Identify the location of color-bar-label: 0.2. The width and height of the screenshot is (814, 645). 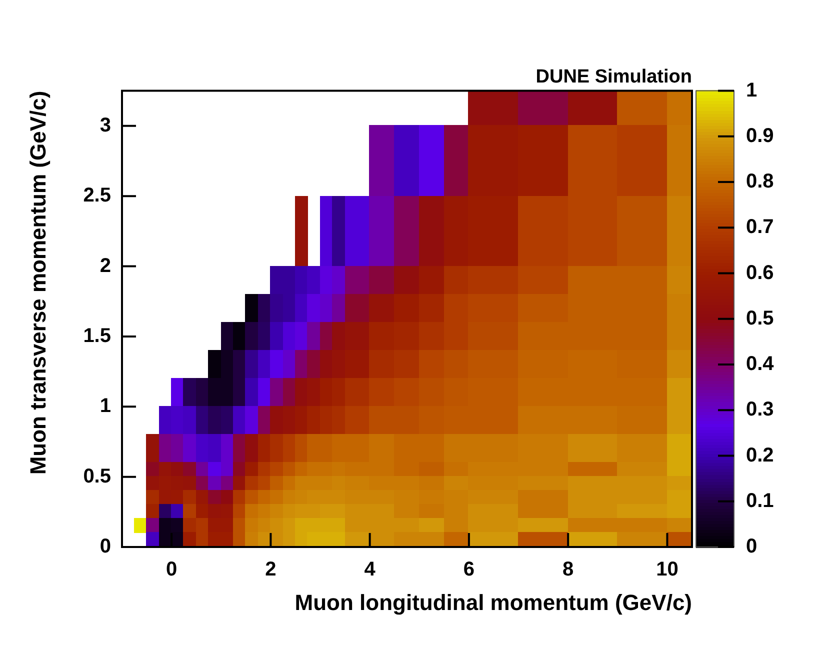
(760, 455).